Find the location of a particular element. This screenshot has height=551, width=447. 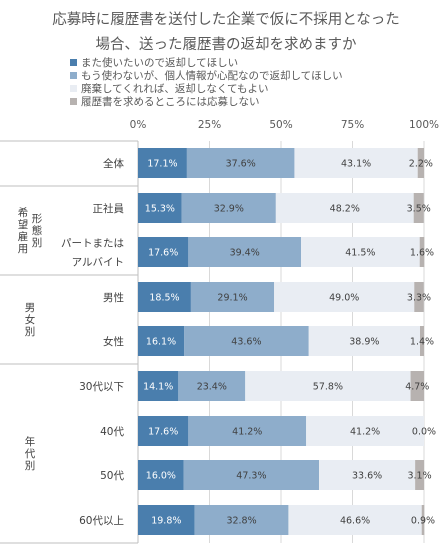

data-label-1-series-1: 17.1% is located at coordinates (162, 164).